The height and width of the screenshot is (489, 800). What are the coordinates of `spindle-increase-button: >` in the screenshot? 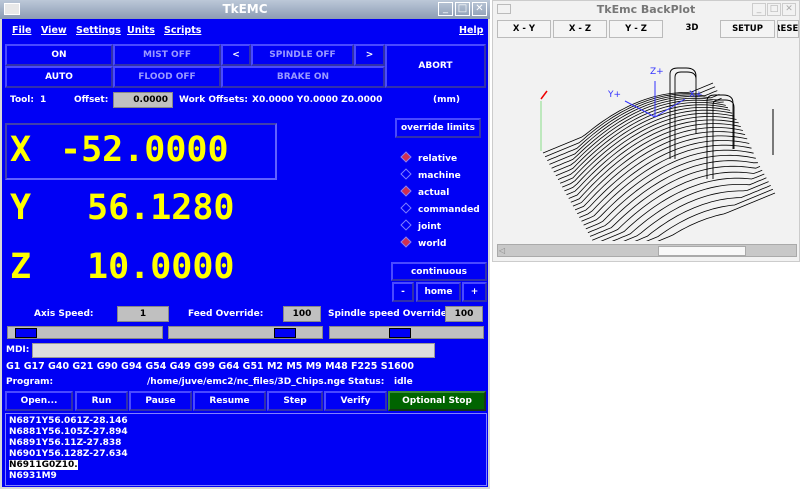 It's located at (369, 55).